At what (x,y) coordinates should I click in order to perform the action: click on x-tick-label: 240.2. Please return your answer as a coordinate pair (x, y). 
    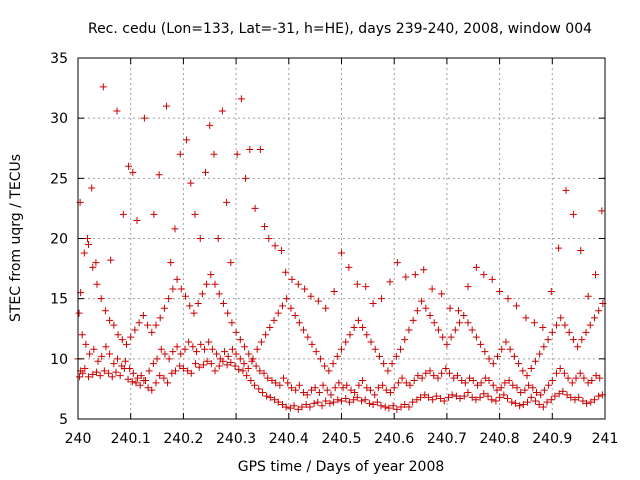
    Looking at the image, I should click on (183, 439).